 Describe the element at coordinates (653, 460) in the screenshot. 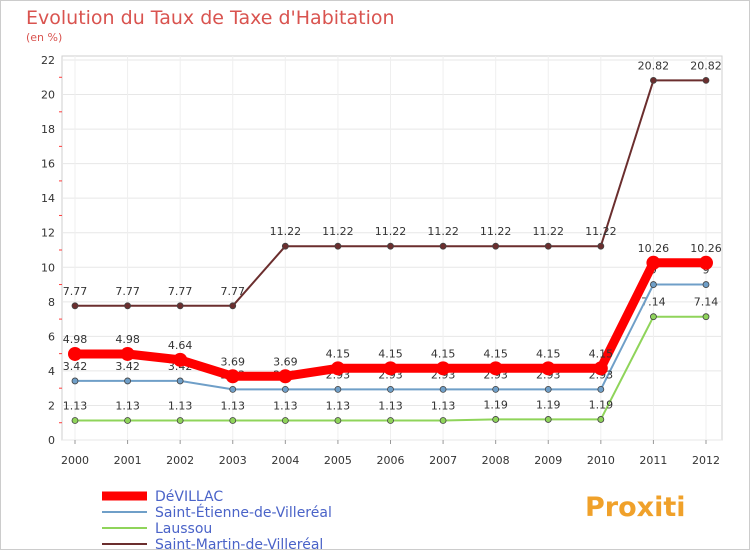

I see `x-tick-label-11: 2011` at that location.